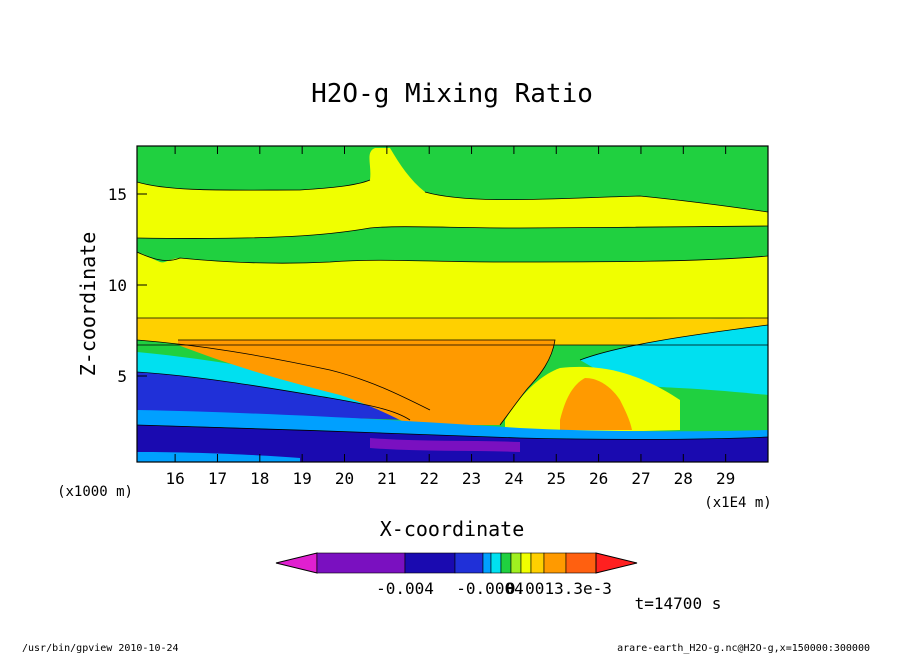 This screenshot has height=654, width=904. What do you see at coordinates (452, 331) in the screenshot?
I see `band-orange-top` at bounding box center [452, 331].